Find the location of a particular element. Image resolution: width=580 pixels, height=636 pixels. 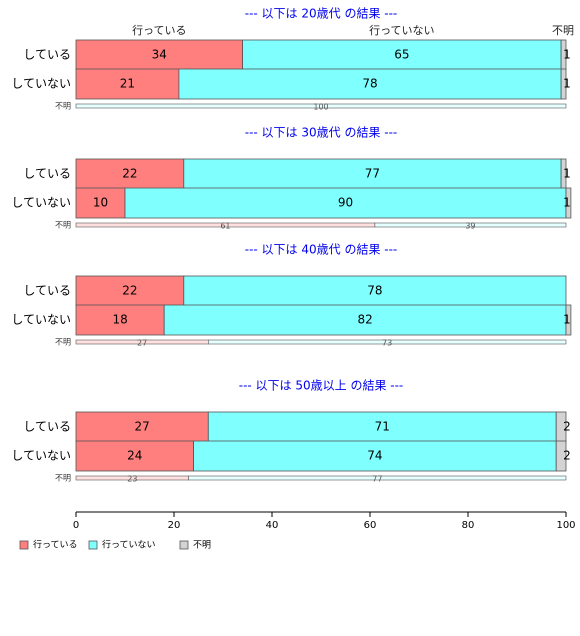

bar-label-1-2-0: 61 is located at coordinates (225, 226).